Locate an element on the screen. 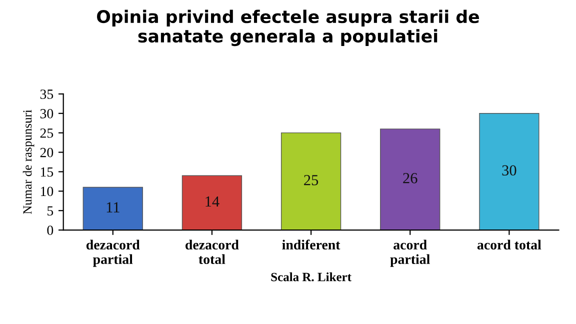 This screenshot has width=576, height=324. x-tick-label: dezacord total is located at coordinates (212, 252).